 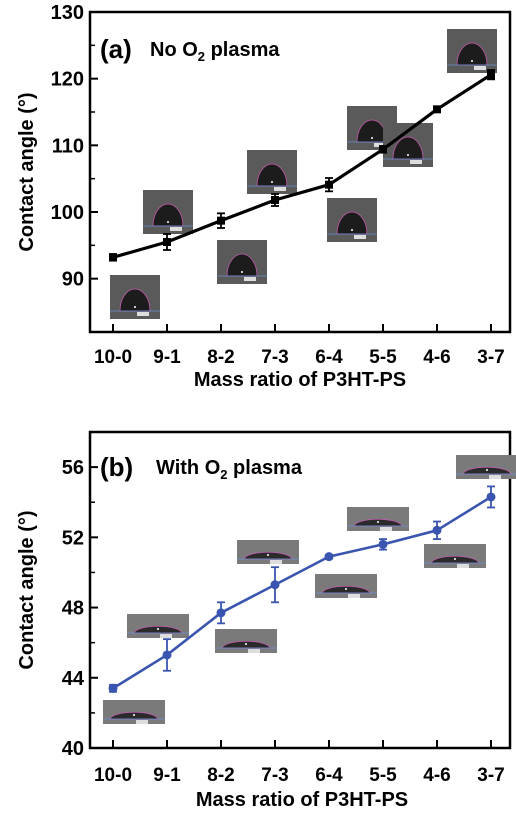 What do you see at coordinates (229, 469) in the screenshot?
I see `panel-b-title: With O2 plasma` at bounding box center [229, 469].